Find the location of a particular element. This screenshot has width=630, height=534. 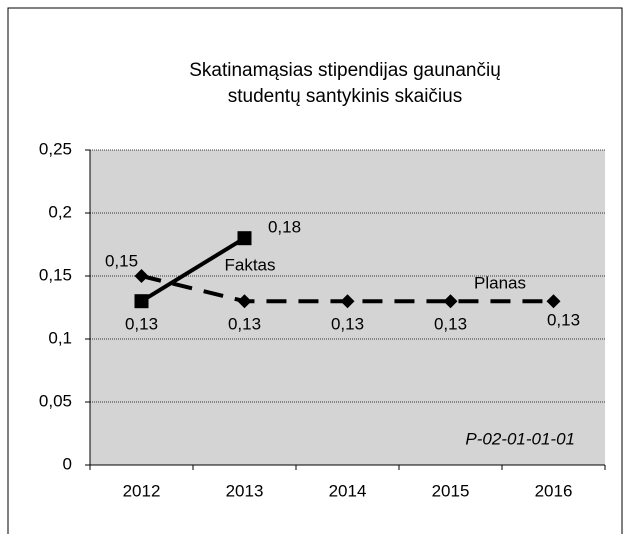

data-label: 0,18 is located at coordinates (284, 227).